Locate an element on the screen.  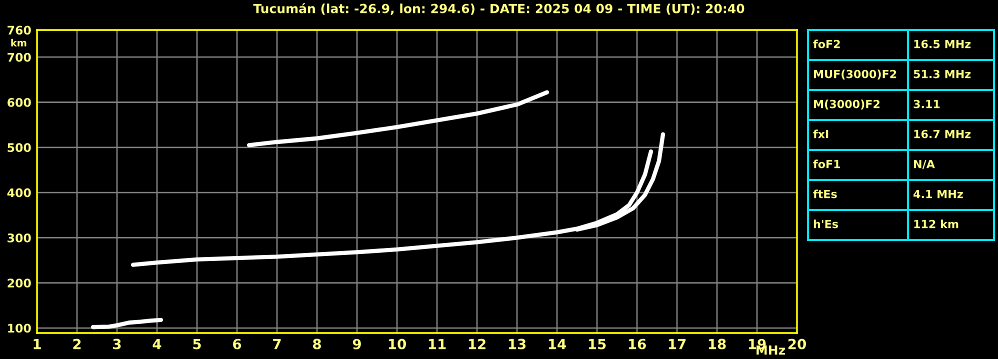
text: foF1 is located at coordinates (826, 164).